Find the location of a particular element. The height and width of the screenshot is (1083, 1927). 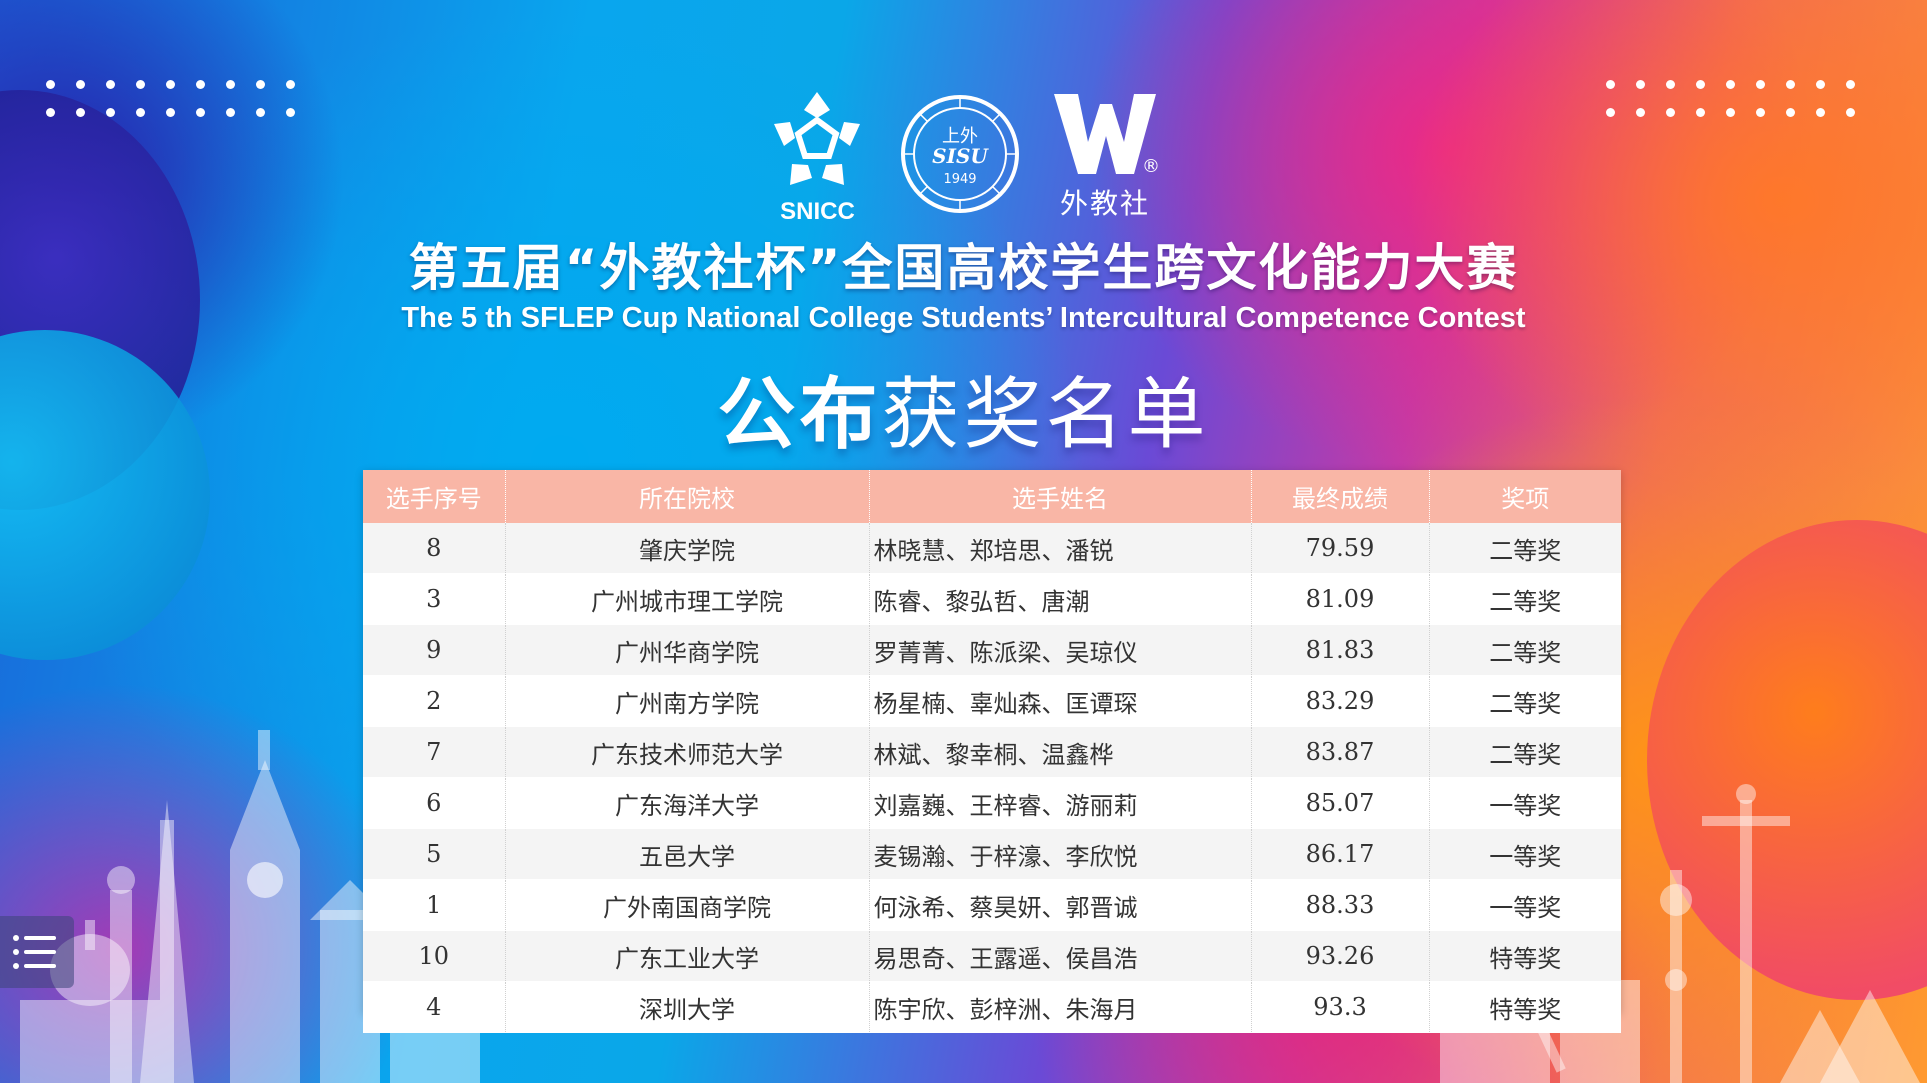

cell-score: 85.07 is located at coordinates (1340, 803).